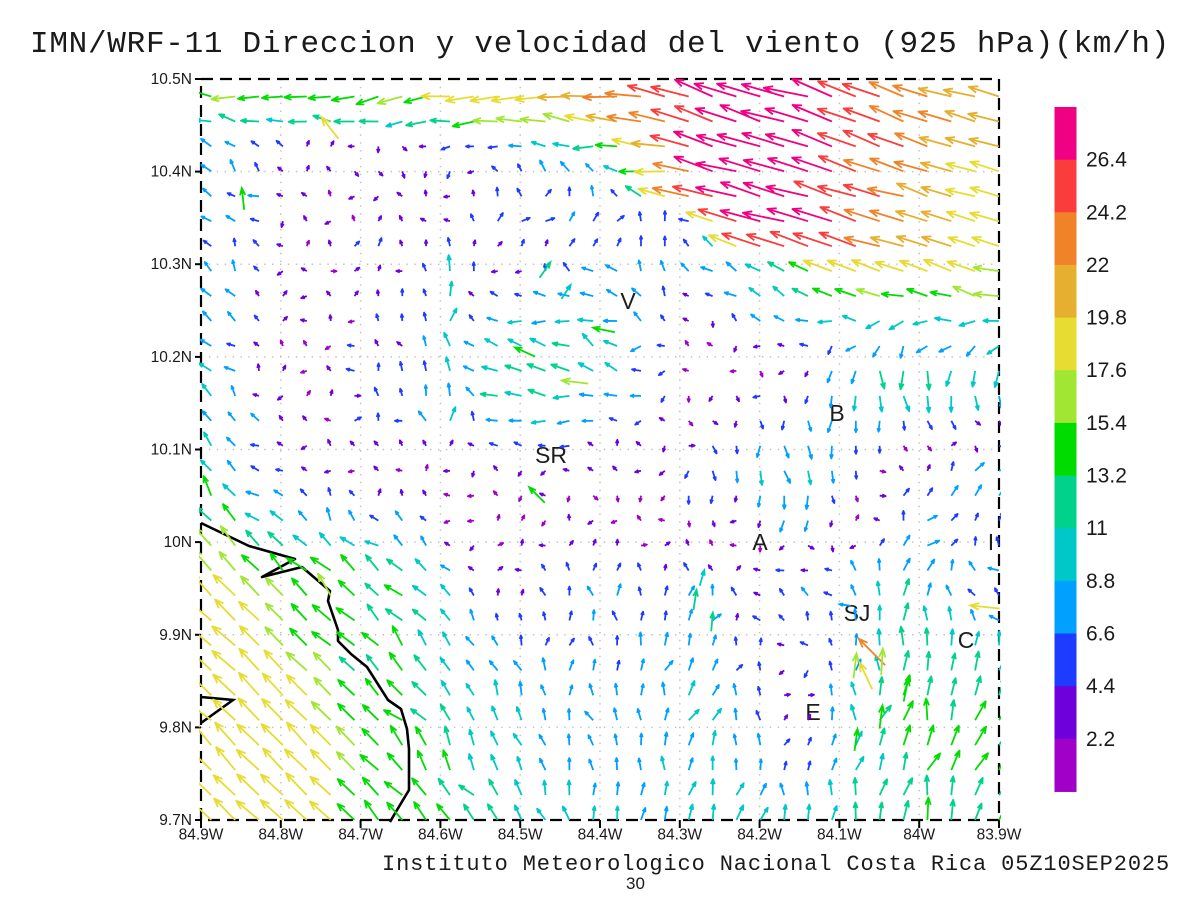 This screenshot has height=900, width=1200. Describe the element at coordinates (1106, 318) in the screenshot. I see `svg-text: 19.8` at that location.